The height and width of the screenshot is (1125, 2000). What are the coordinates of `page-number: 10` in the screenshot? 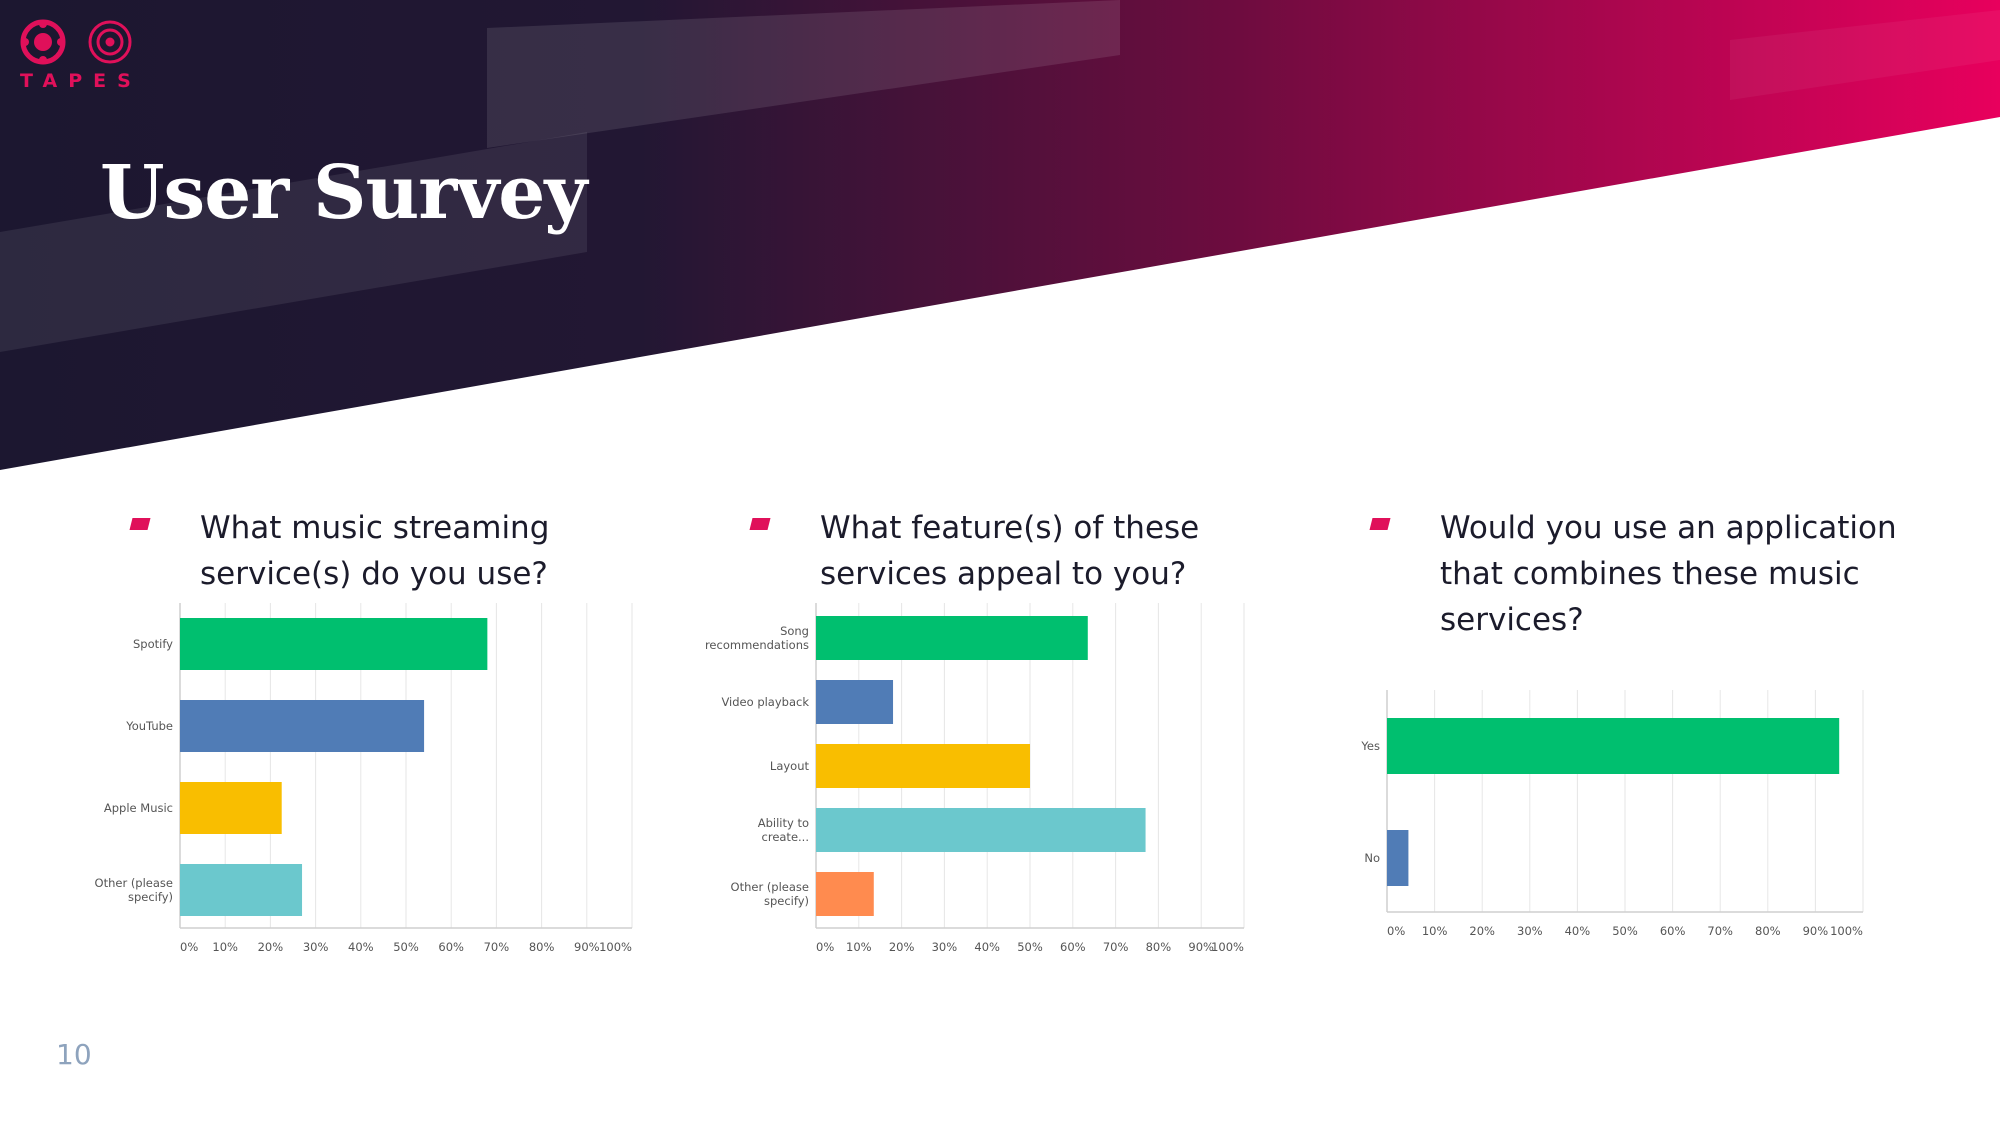 It's located at (74, 1054).